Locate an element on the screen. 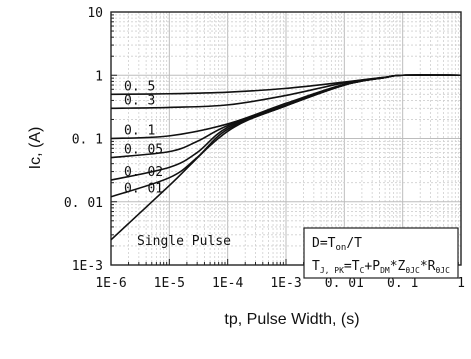  y-tick-label: 0. 1 is located at coordinates (87, 140).